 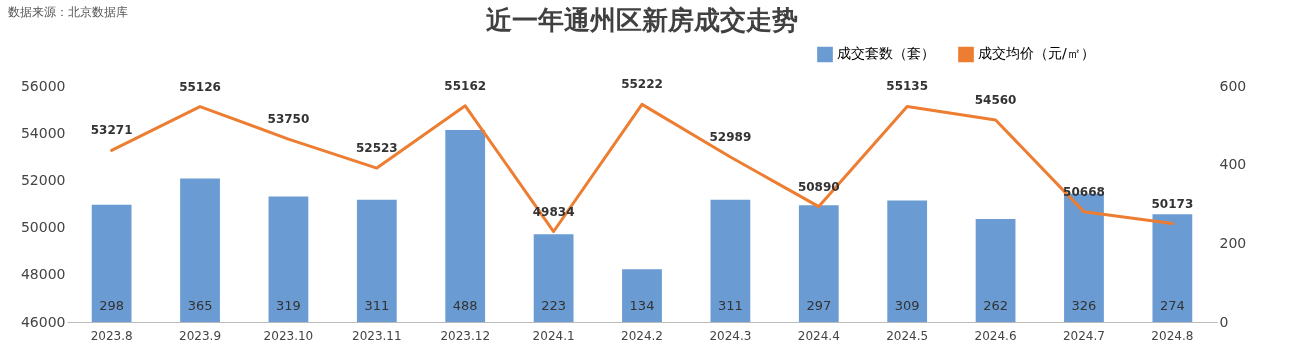 What do you see at coordinates (1036, 53) in the screenshot?
I see `legend-label: 成交均价（元/㎡）` at bounding box center [1036, 53].